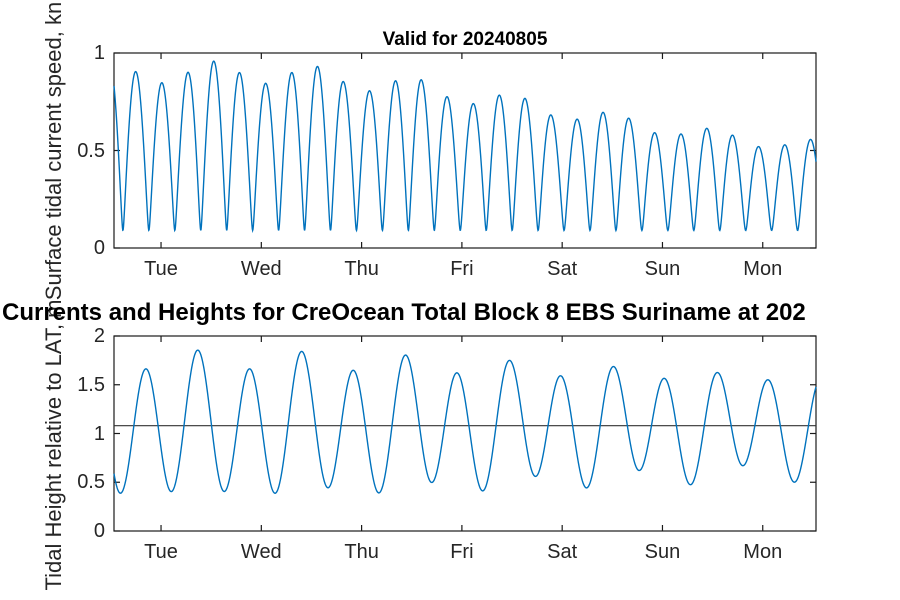  What do you see at coordinates (53, 445) in the screenshot?
I see `bottom-plot-ylabel: Tidal Height relative to LAT, m` at bounding box center [53, 445].